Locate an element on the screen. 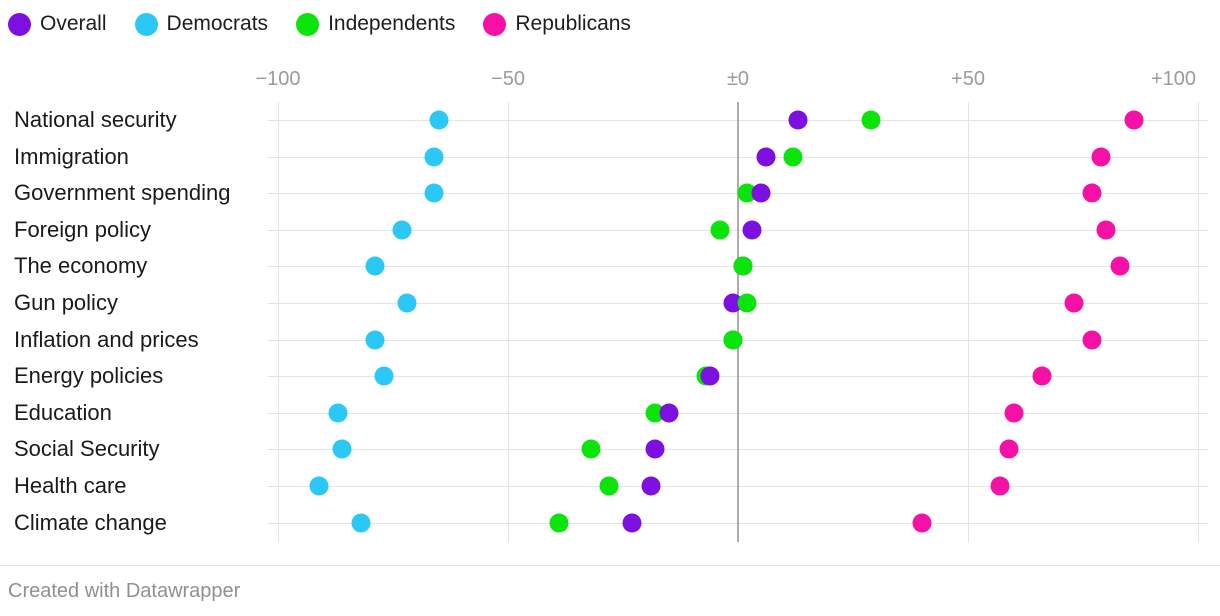 Image resolution: width=1220 pixels, height=616 pixels. dot-independents-foreign-policy is located at coordinates (720, 230).